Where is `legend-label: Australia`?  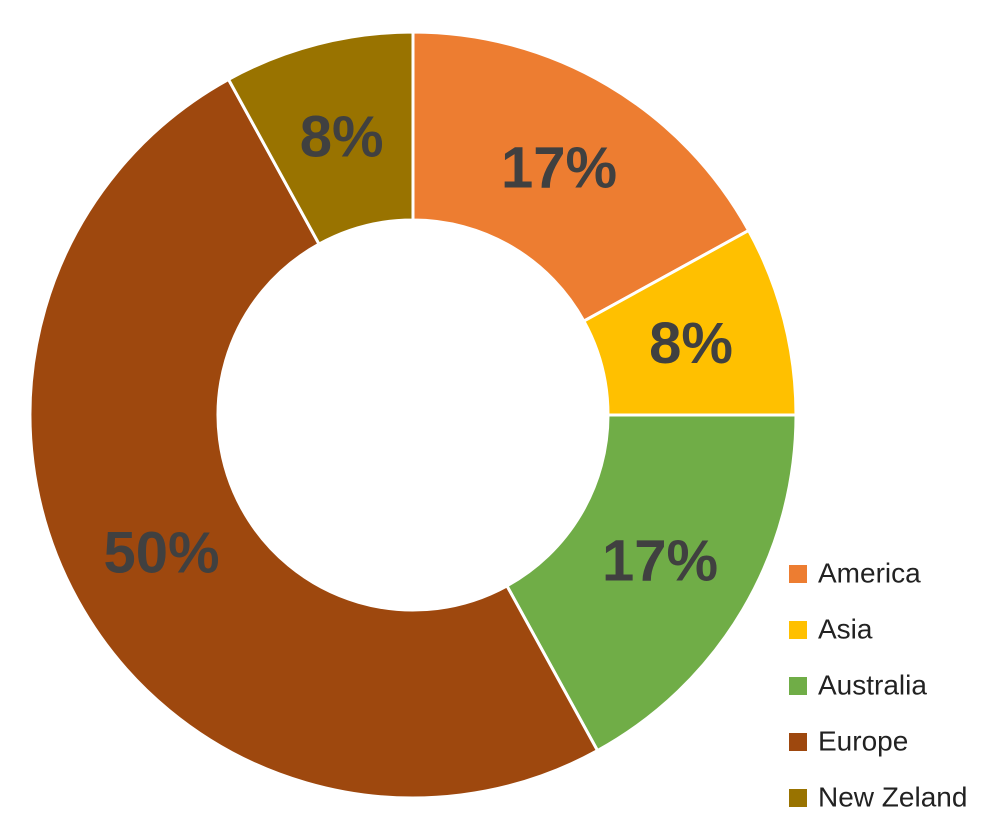 legend-label: Australia is located at coordinates (872, 684).